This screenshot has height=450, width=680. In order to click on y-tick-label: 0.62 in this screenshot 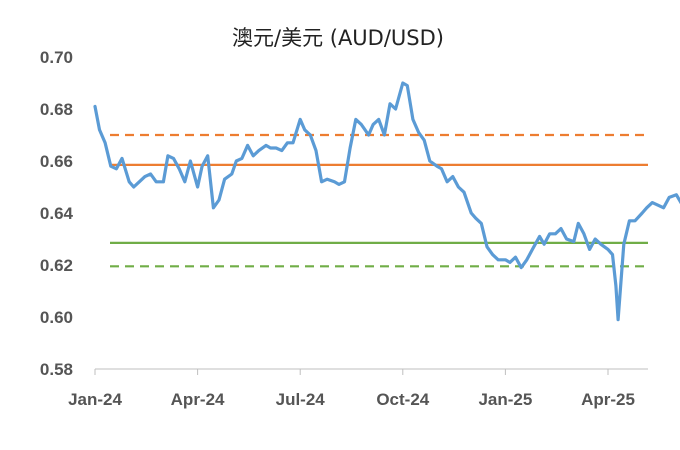, I will do `click(56, 265)`.